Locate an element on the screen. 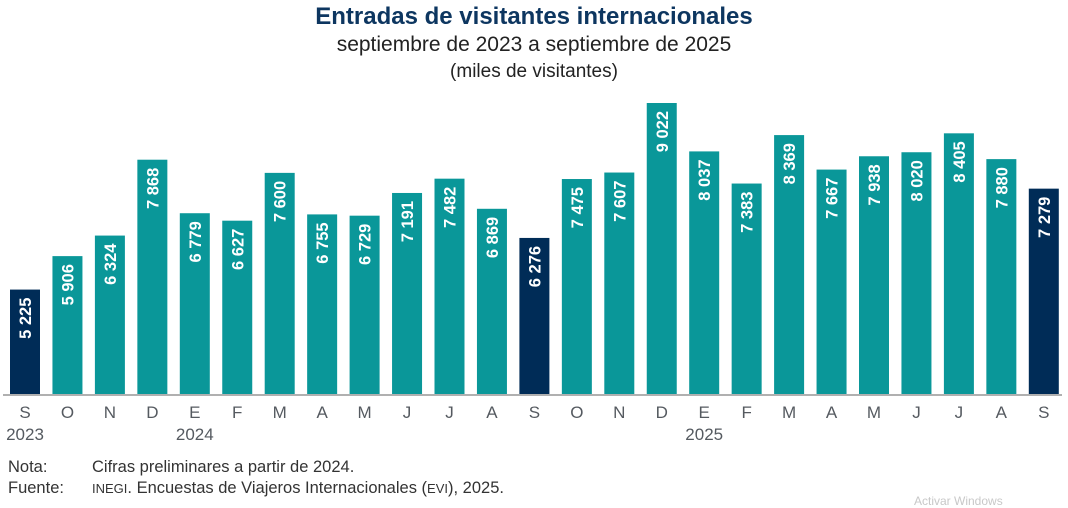  note-text: Cifras preliminares a partir de 2024. is located at coordinates (223, 467).